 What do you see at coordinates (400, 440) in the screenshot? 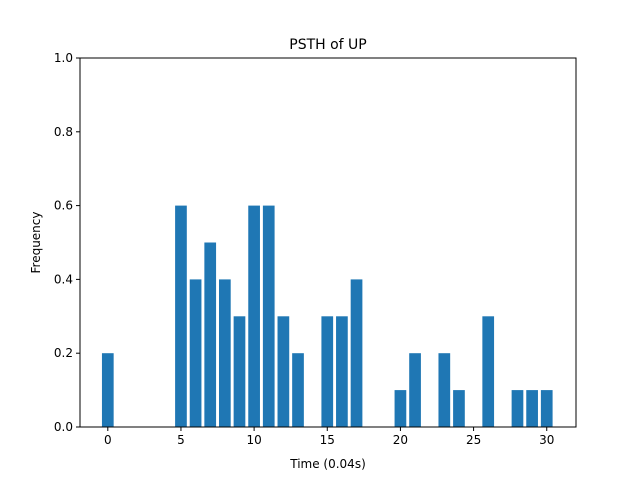
I see `x-tick-label: 20` at bounding box center [400, 440].